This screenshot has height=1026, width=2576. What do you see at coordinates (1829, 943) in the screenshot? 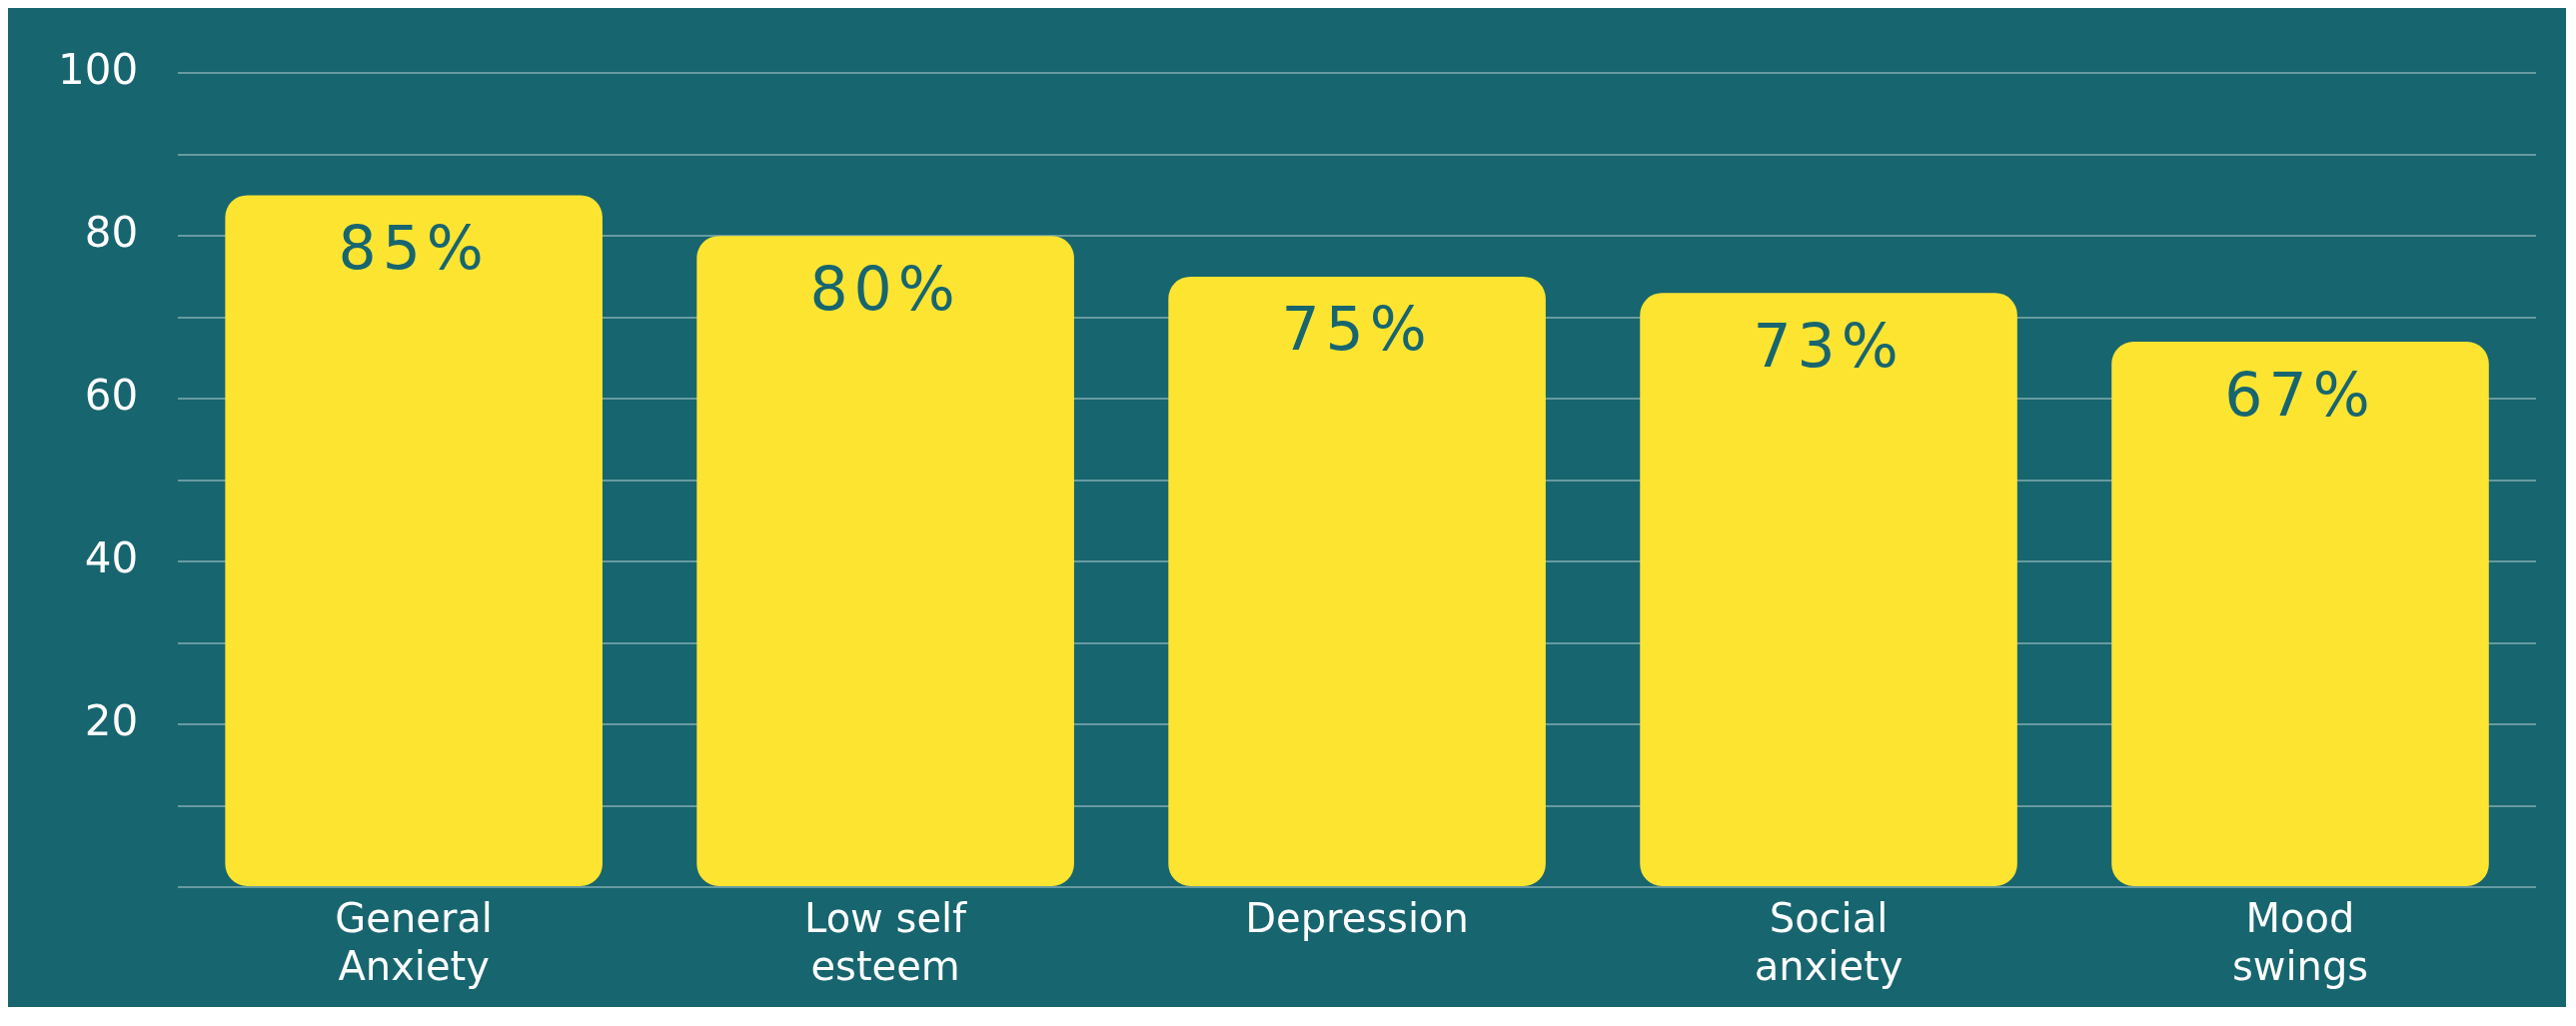
I see `x-tick-label: Social anxiety` at bounding box center [1829, 943].